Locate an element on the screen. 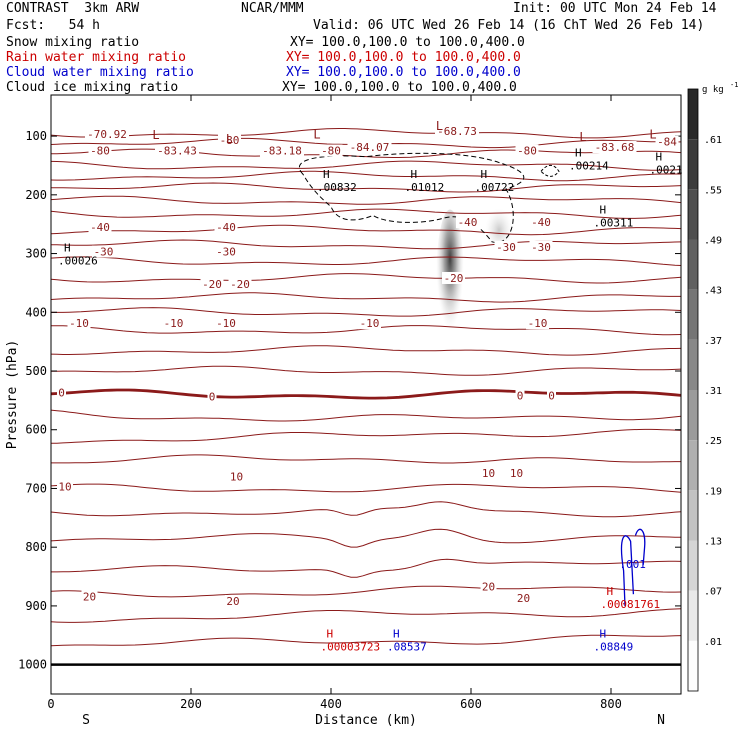 This screenshot has height=740, width=740. max-value: .00026 is located at coordinates (78, 260).